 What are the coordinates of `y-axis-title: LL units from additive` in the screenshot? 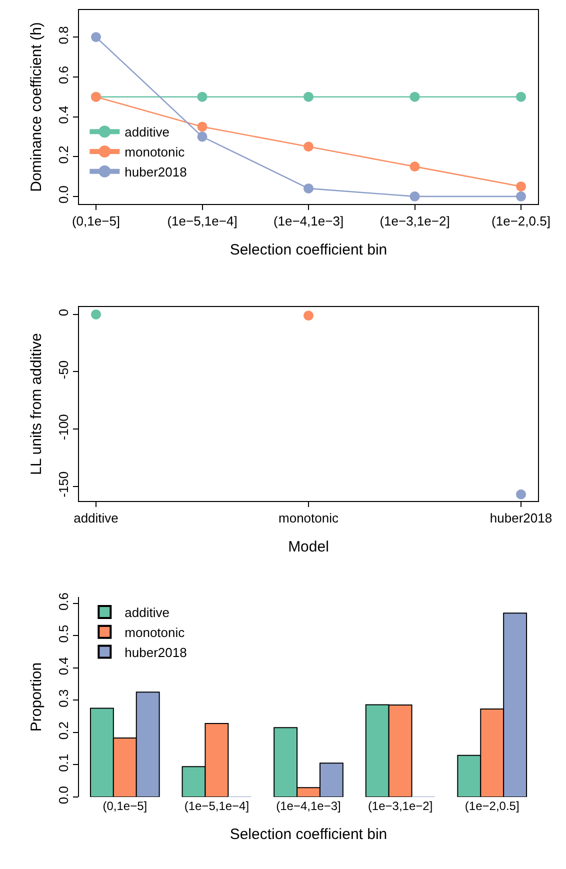 It's located at (37, 404).